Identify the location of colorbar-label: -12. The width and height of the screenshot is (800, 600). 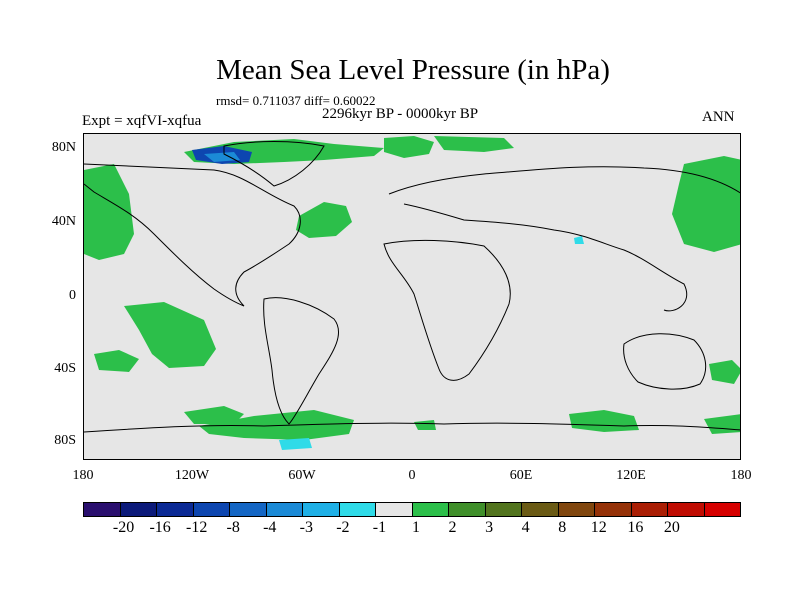
(196, 527).